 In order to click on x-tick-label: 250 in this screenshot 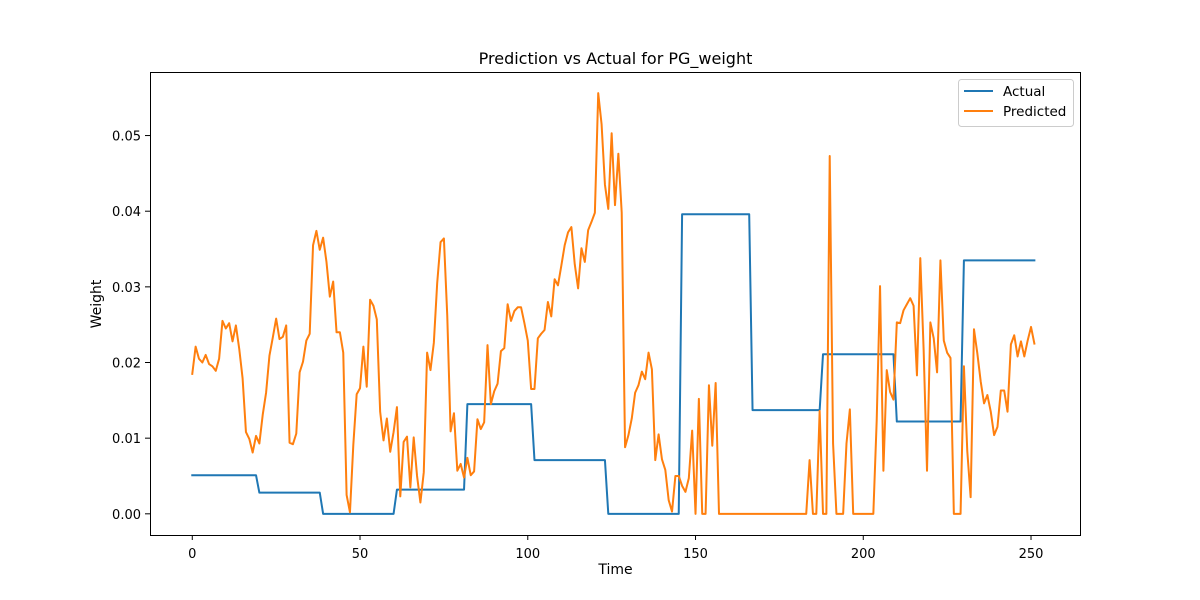, I will do `click(1031, 554)`.